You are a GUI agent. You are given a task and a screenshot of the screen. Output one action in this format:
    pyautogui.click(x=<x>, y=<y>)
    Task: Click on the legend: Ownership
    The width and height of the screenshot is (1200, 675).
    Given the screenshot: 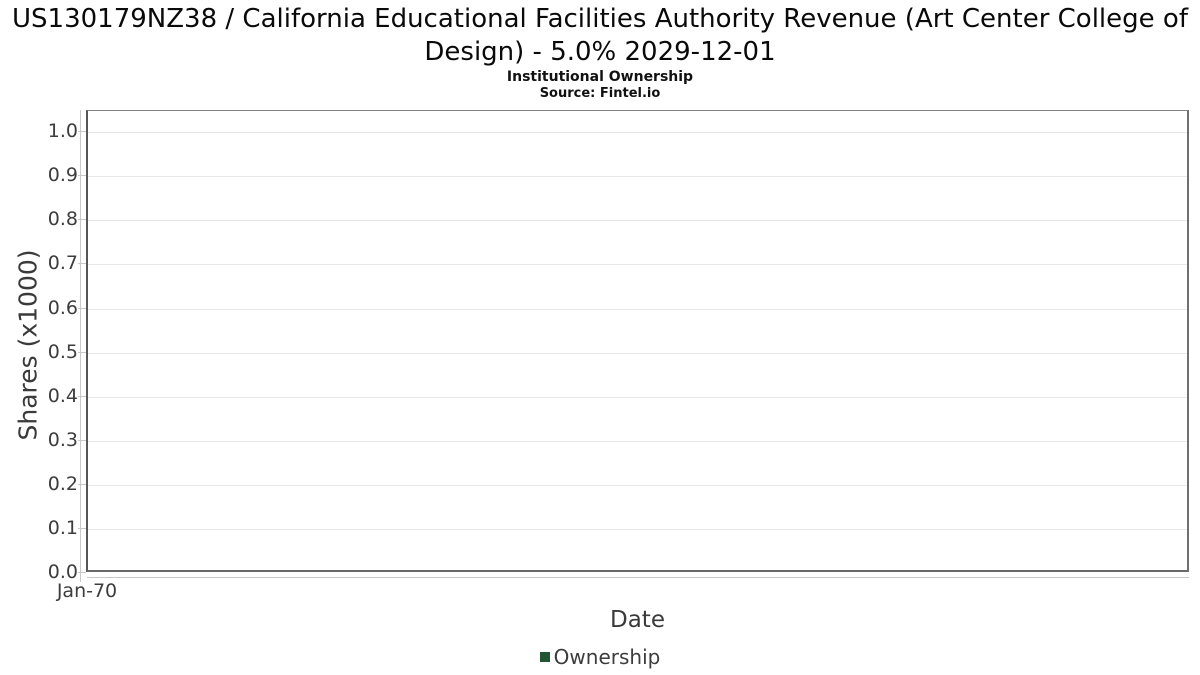 What is the action you would take?
    pyautogui.click(x=600, y=657)
    